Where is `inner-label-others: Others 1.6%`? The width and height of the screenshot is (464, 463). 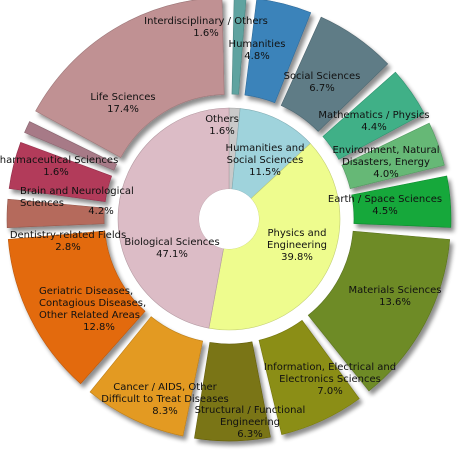 inner-label-others: Others 1.6% is located at coordinates (222, 125).